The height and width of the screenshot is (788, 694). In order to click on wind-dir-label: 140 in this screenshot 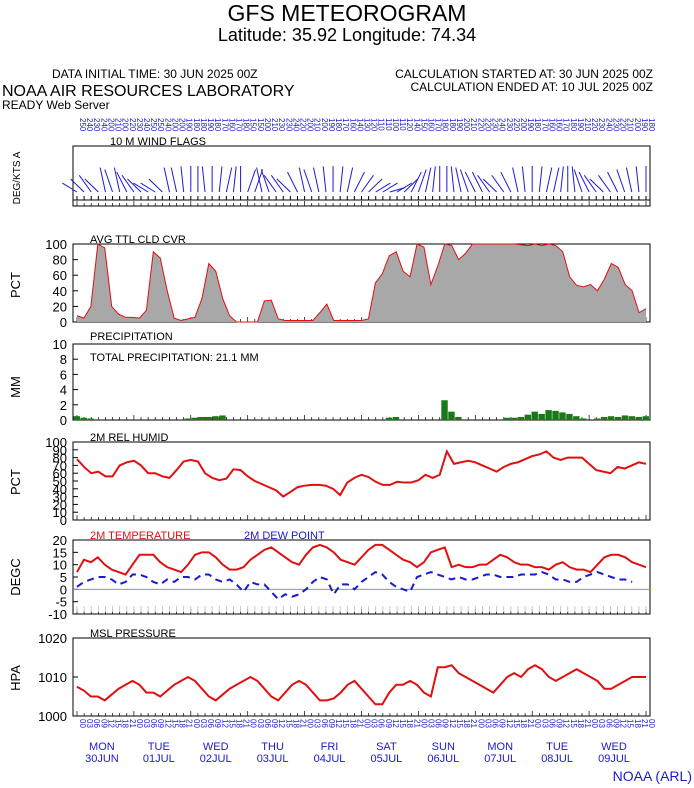, I will do `click(416, 125)`.